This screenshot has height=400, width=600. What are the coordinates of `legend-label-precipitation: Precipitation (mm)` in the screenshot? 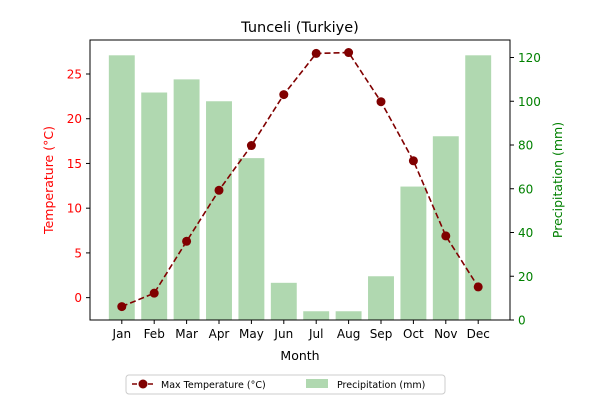 It's located at (381, 385).